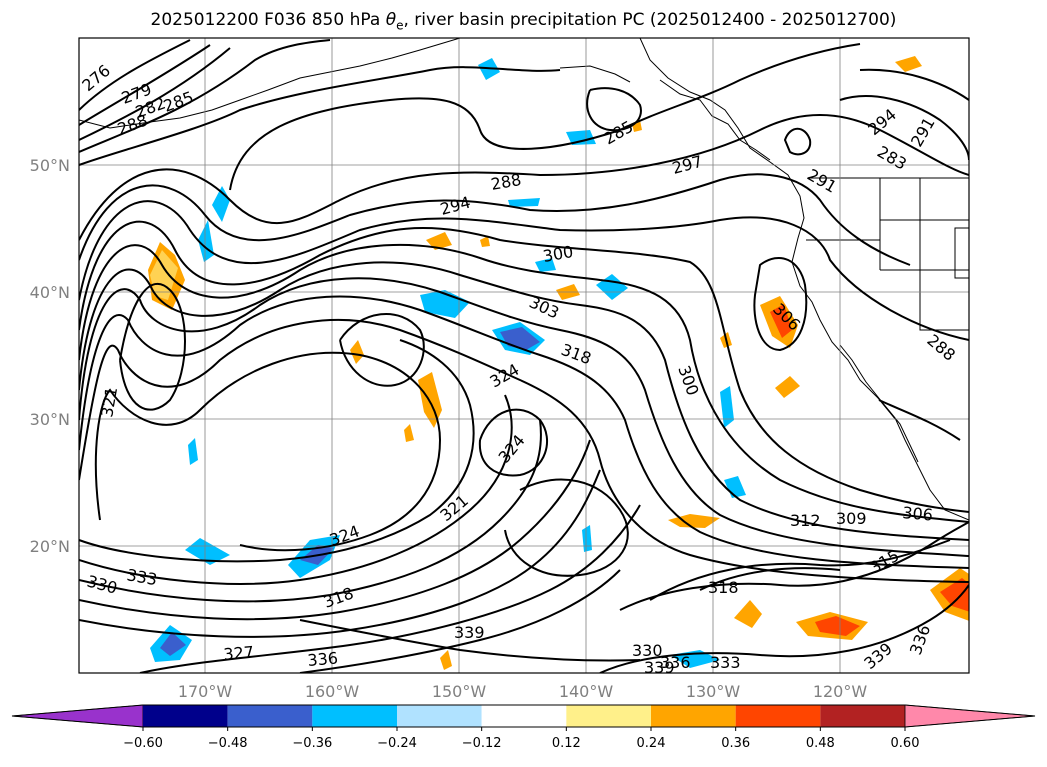 The width and height of the screenshot is (1047, 767). What do you see at coordinates (239, 653) in the screenshot?
I see `contour-label: 327` at bounding box center [239, 653].